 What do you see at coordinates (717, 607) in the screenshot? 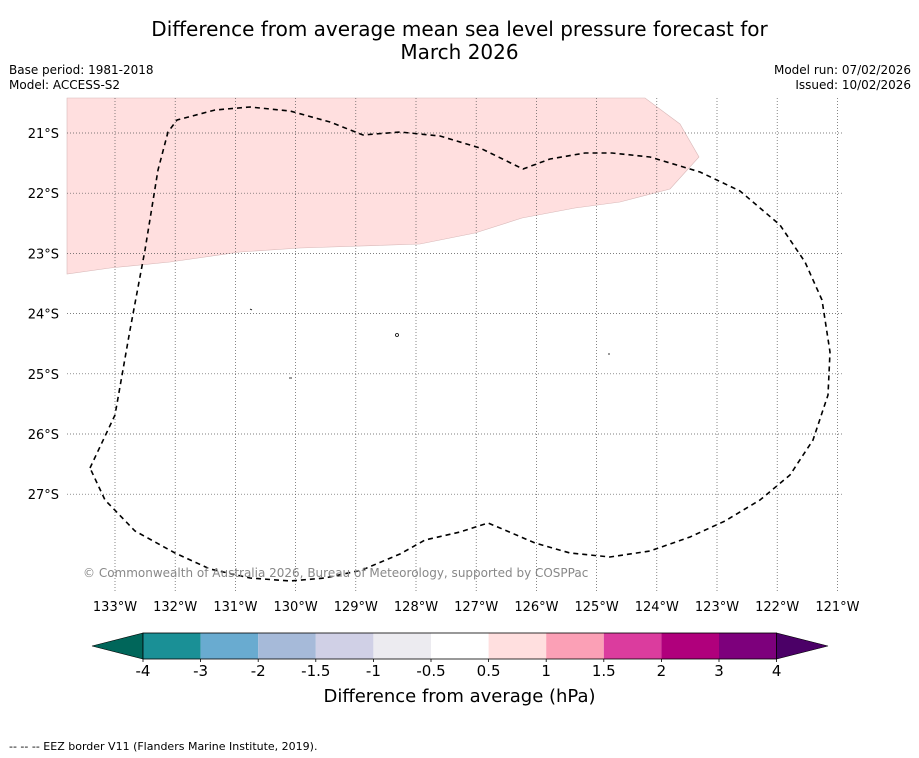
I see `longitude-label: 123°W` at bounding box center [717, 607].